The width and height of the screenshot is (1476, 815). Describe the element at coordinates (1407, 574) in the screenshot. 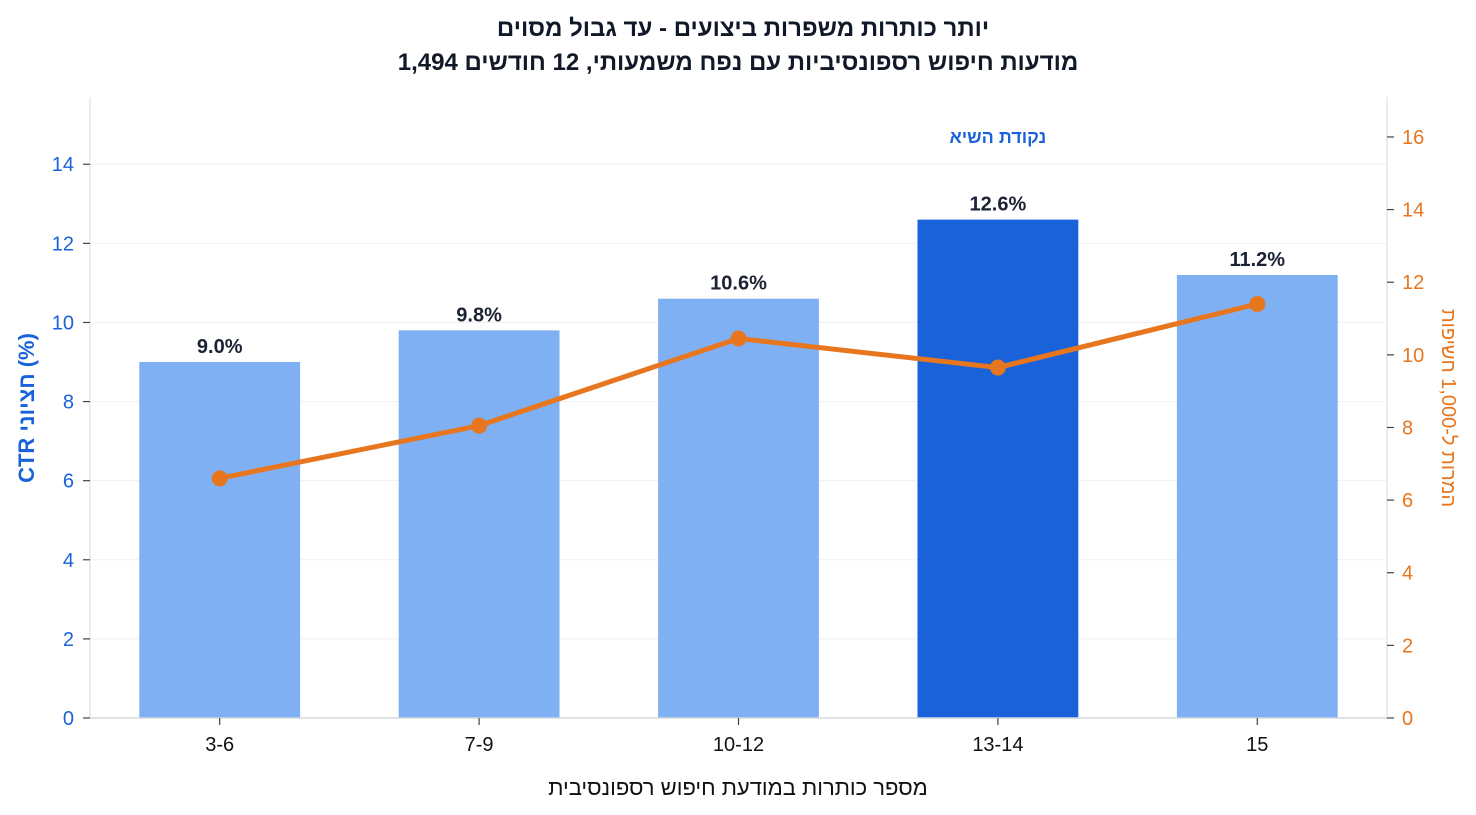

I see `right-tick-label-2: 4` at that location.